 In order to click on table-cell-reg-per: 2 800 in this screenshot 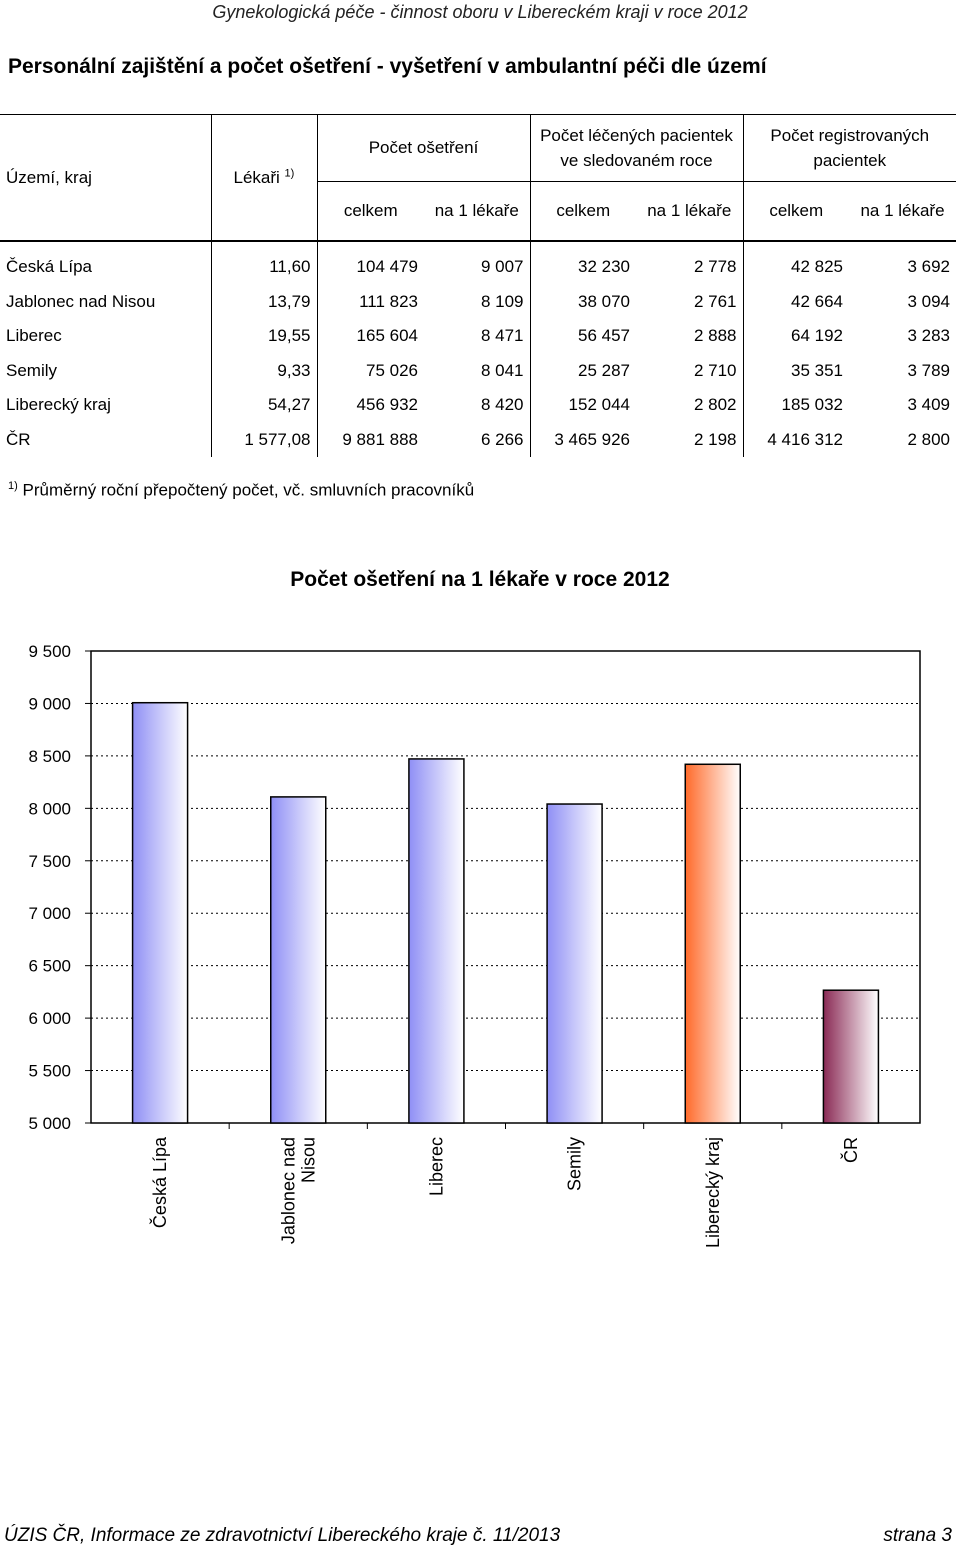, I will do `click(928, 439)`.